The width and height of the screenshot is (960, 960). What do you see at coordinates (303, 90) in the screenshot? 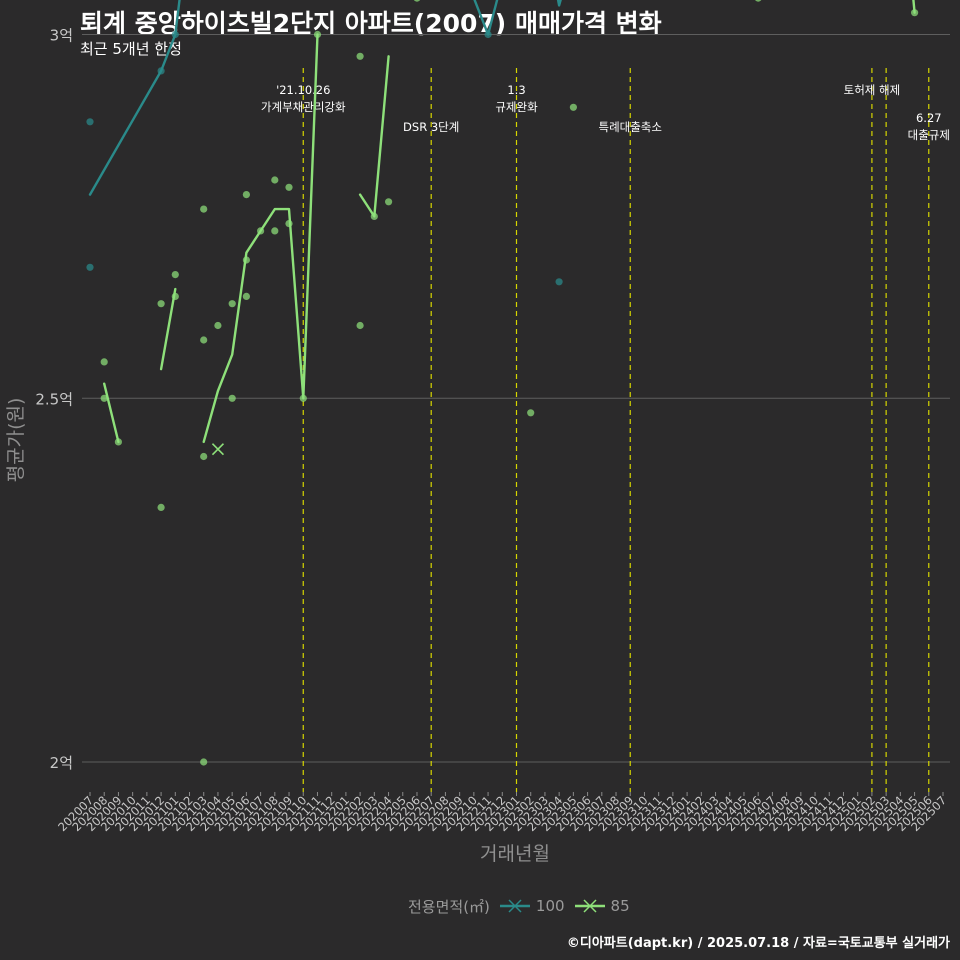
I see `event-label: '21.10.26` at bounding box center [303, 90].